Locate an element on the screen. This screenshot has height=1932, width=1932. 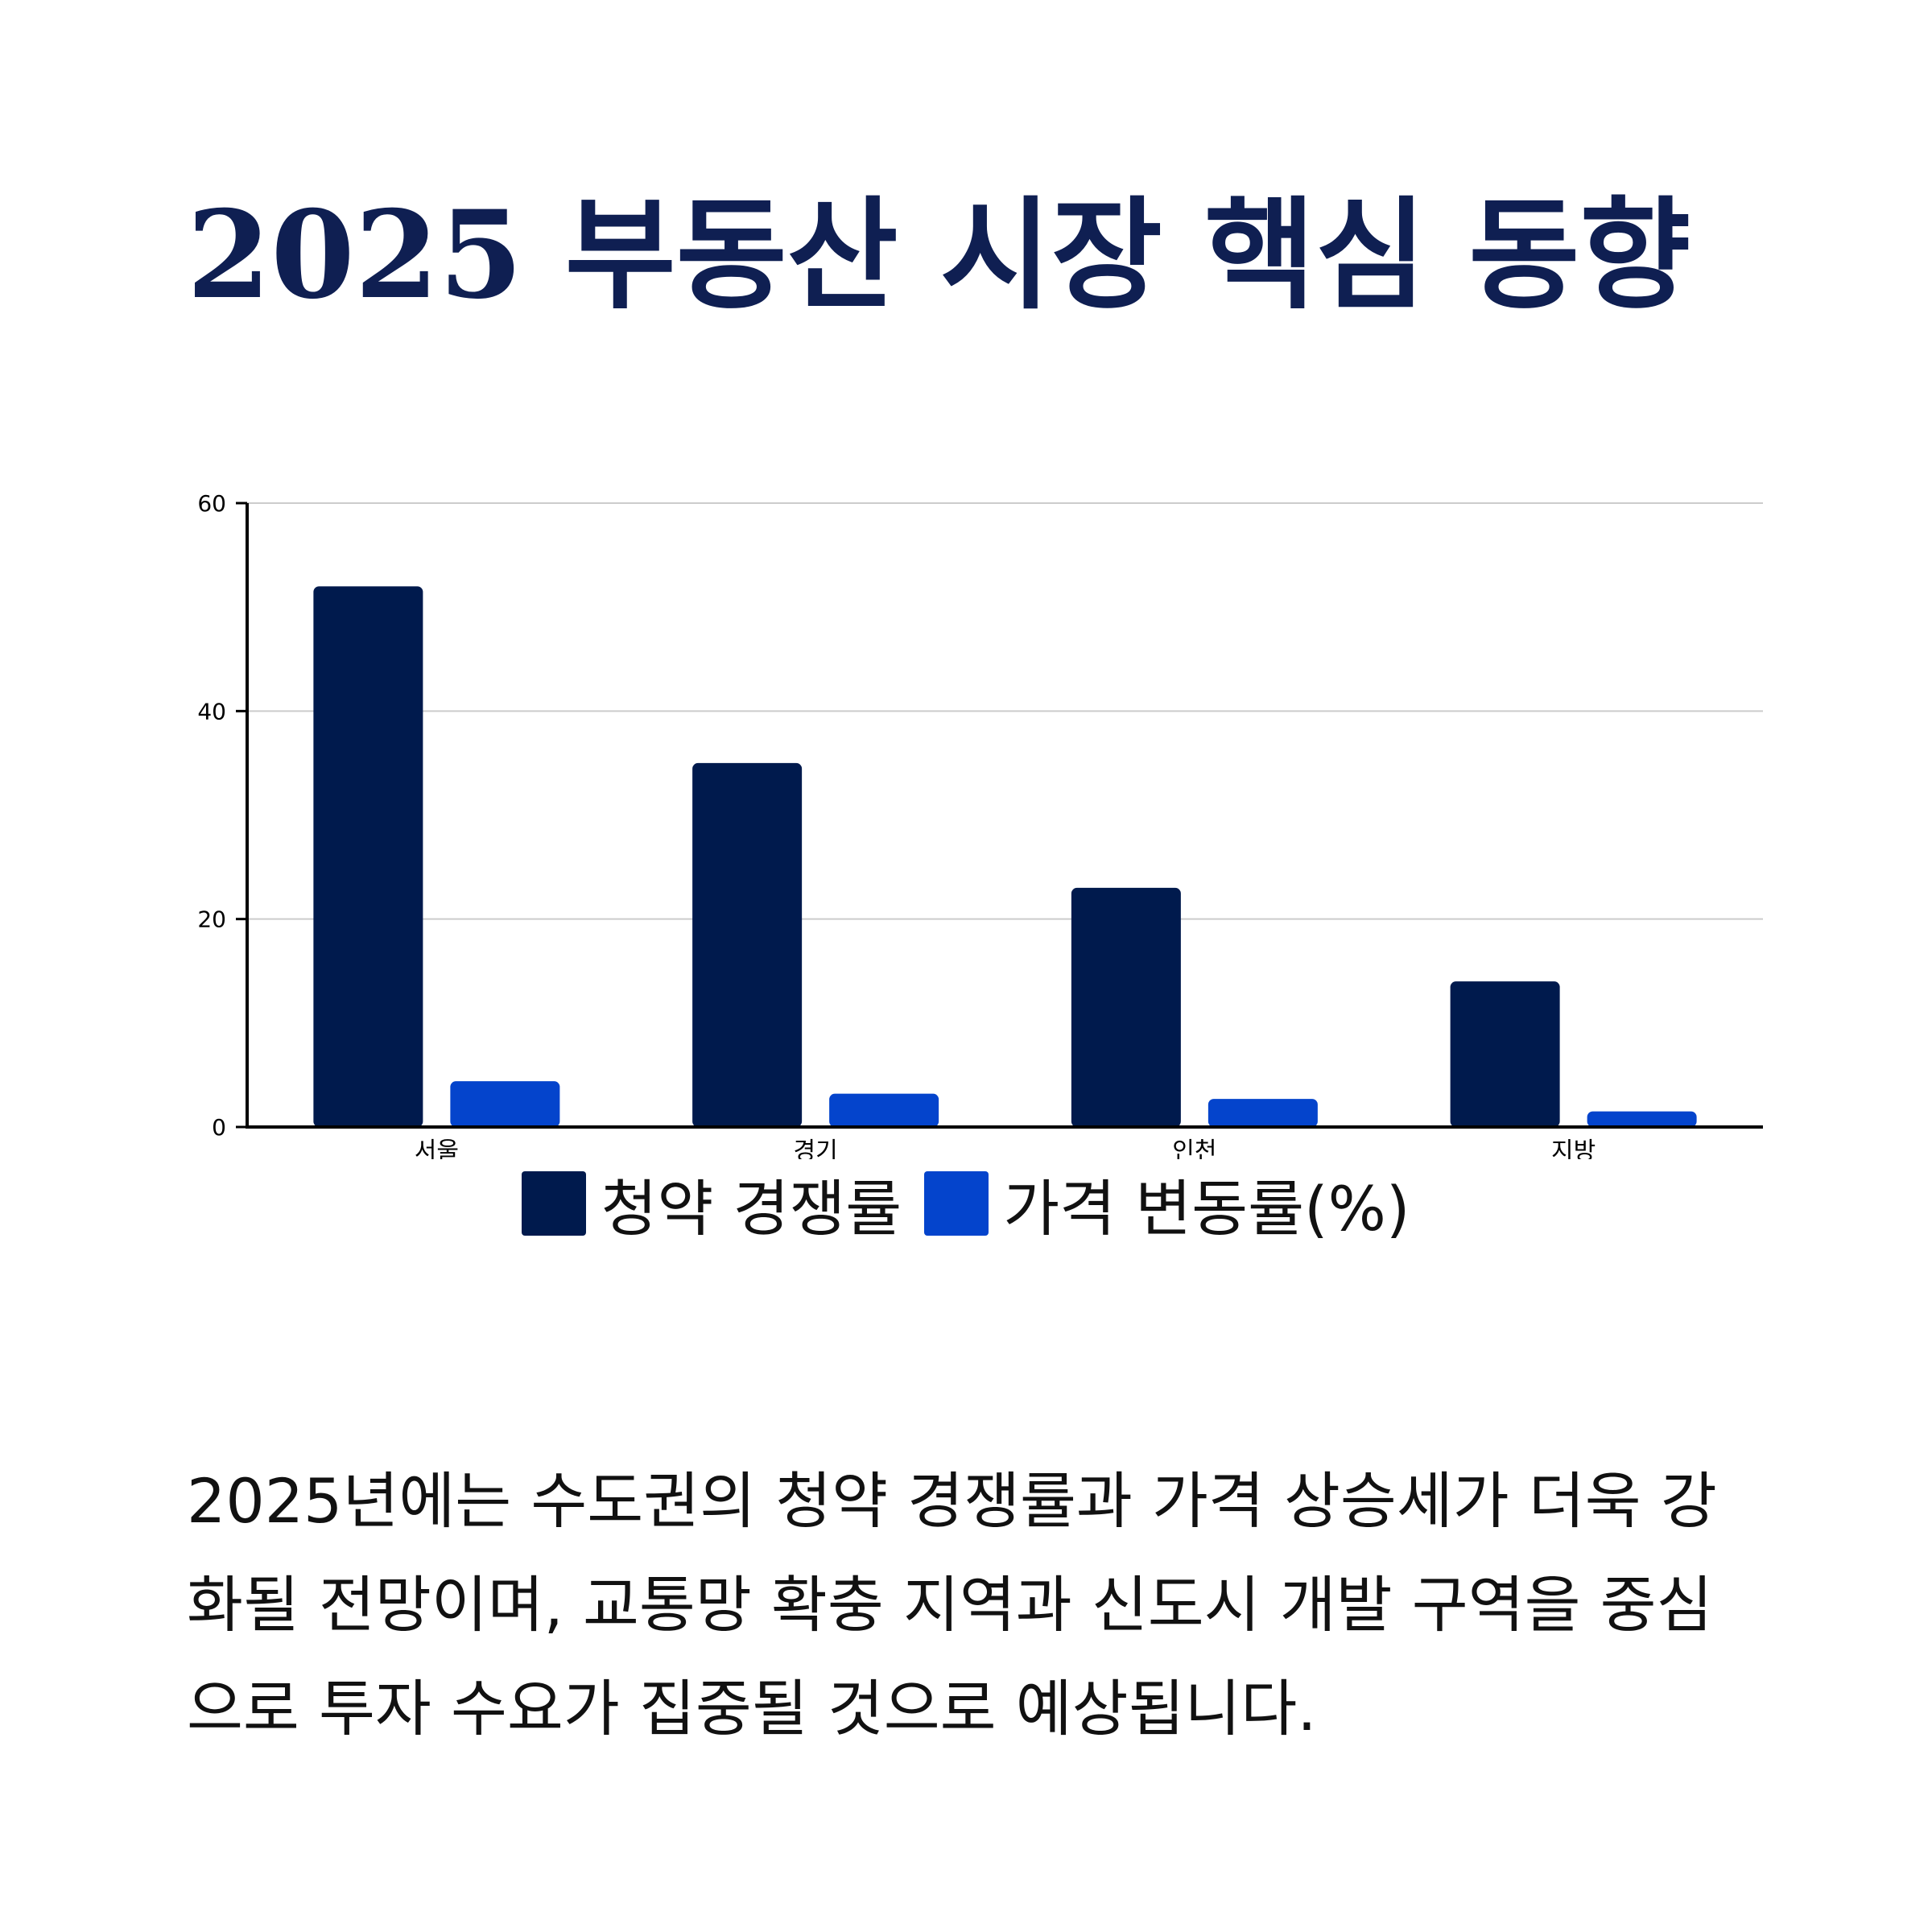
chart-legend: 청약 경쟁률 가격 변동률(%) is located at coordinates (966, 1203).